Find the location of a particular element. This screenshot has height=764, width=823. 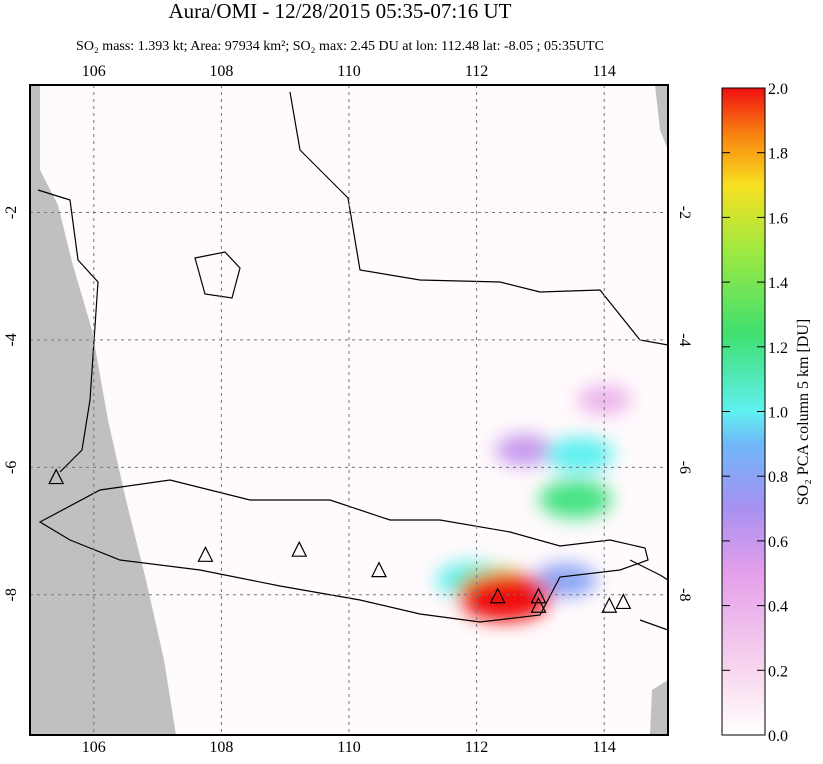

colorbar-label: SO₂ PCA column 5 km [DU] is located at coordinates (803, 412).